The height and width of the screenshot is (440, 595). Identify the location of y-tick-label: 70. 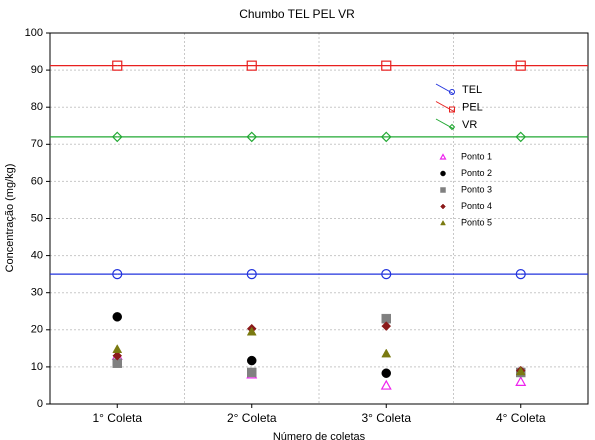
(37, 144).